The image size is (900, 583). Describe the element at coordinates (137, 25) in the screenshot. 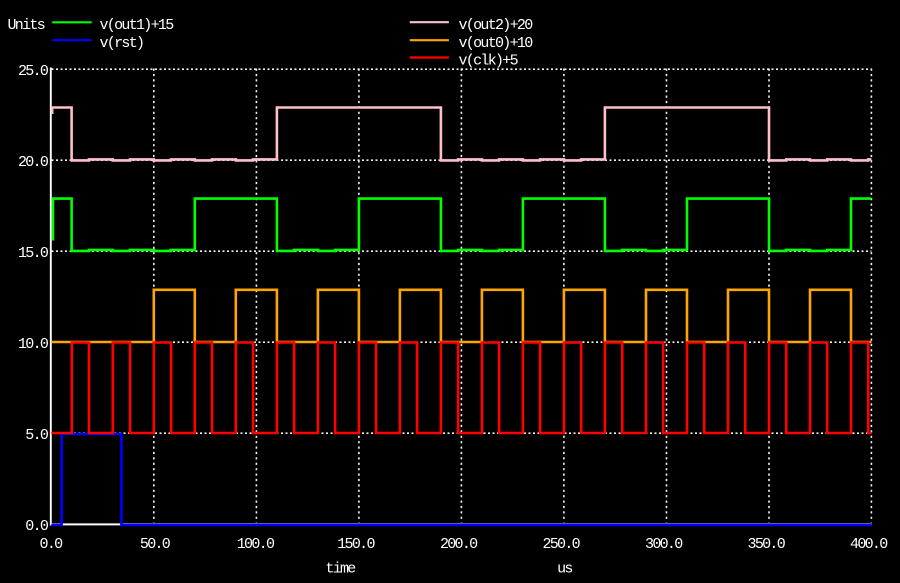

I see `svg-text: v(out1)+15` at that location.